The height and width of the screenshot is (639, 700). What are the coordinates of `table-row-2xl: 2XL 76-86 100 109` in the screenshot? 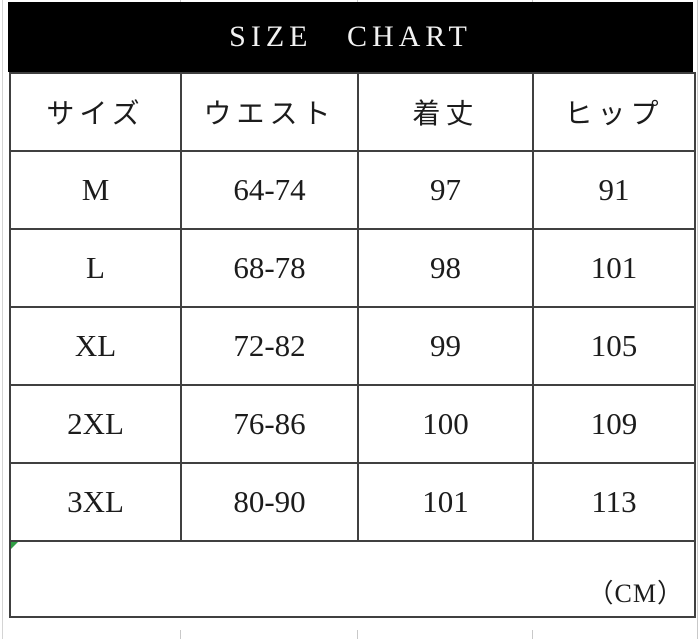 It's located at (352, 424).